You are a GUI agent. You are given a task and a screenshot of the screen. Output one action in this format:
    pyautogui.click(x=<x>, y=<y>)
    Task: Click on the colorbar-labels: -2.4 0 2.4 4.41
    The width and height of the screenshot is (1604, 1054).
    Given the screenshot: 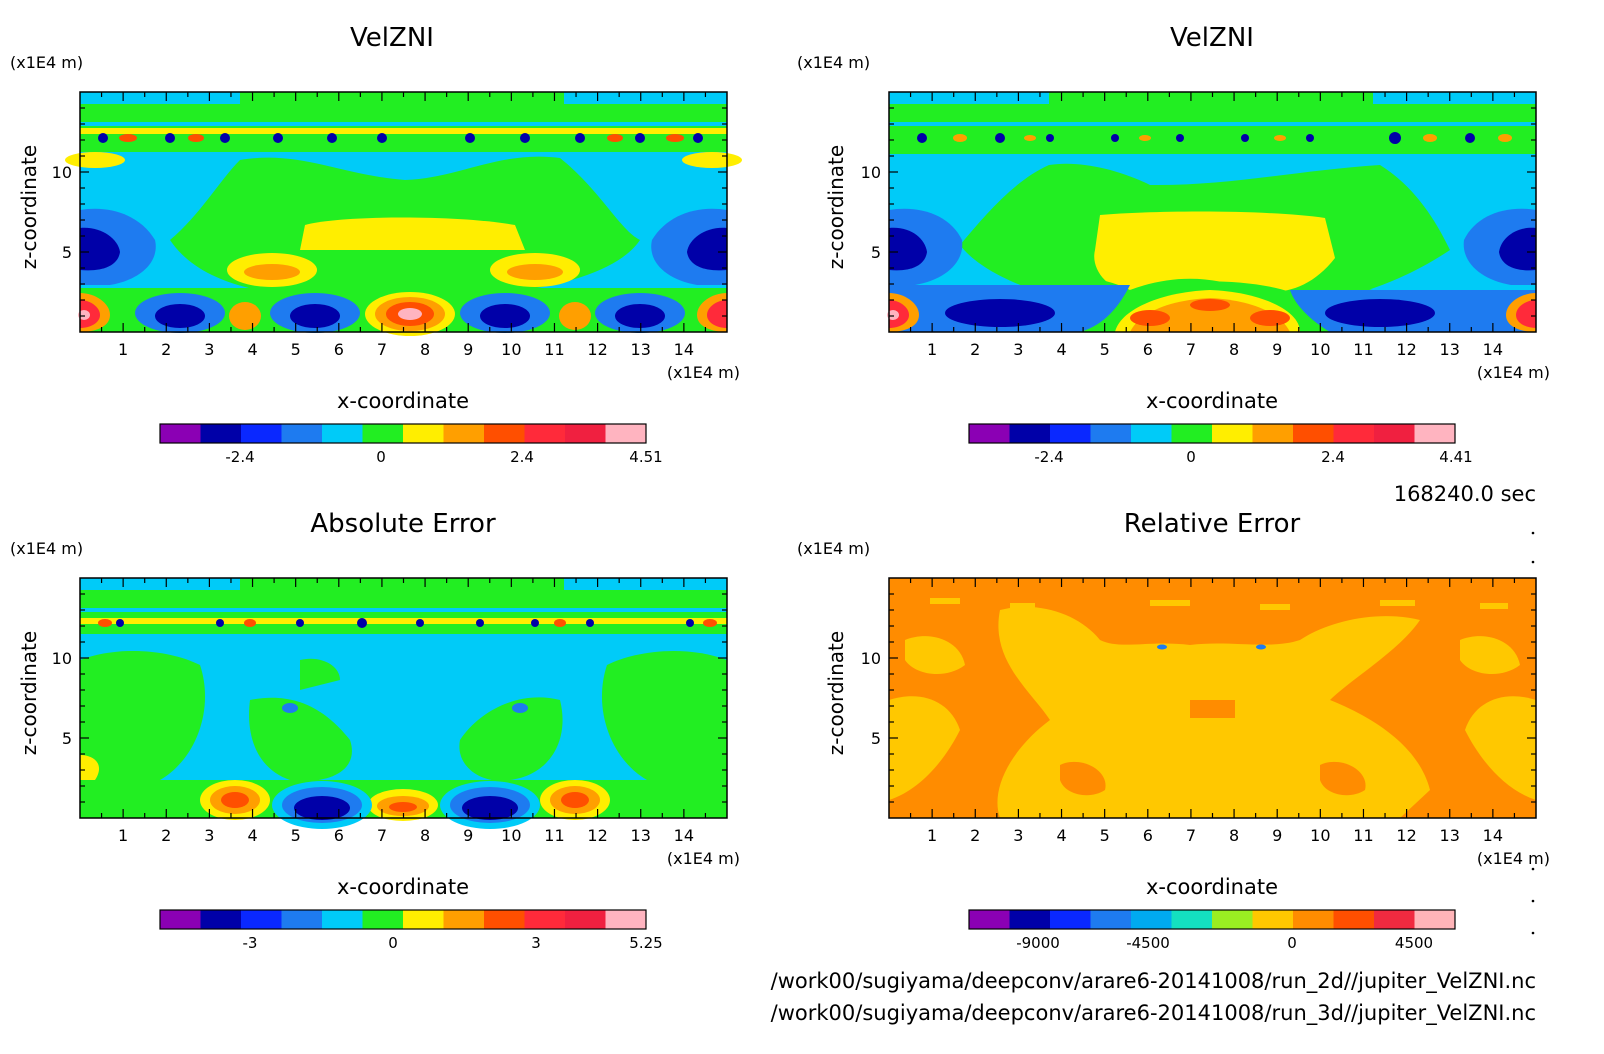 What is the action you would take?
    pyautogui.click(x=1253, y=457)
    